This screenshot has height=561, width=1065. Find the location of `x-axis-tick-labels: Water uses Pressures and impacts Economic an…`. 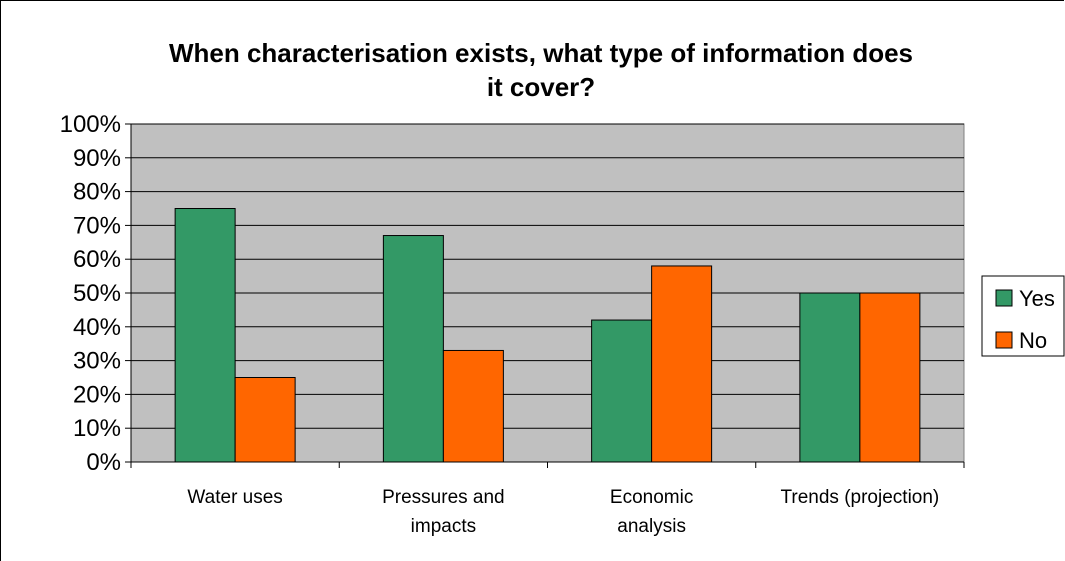

x-axis-tick-labels: Water uses Pressures and impacts Economic an… is located at coordinates (563, 512).